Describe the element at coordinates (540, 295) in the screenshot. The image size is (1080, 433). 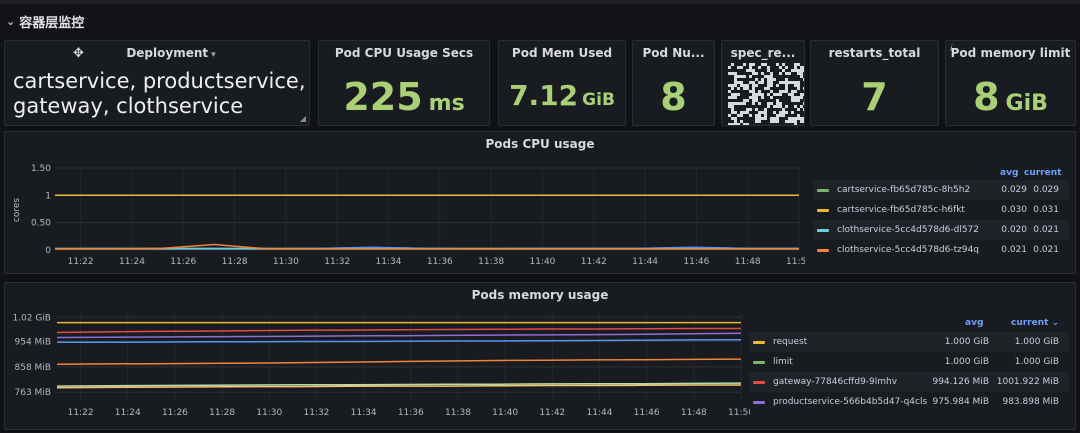
I see `mem-chart-title: Pods memory usage` at that location.